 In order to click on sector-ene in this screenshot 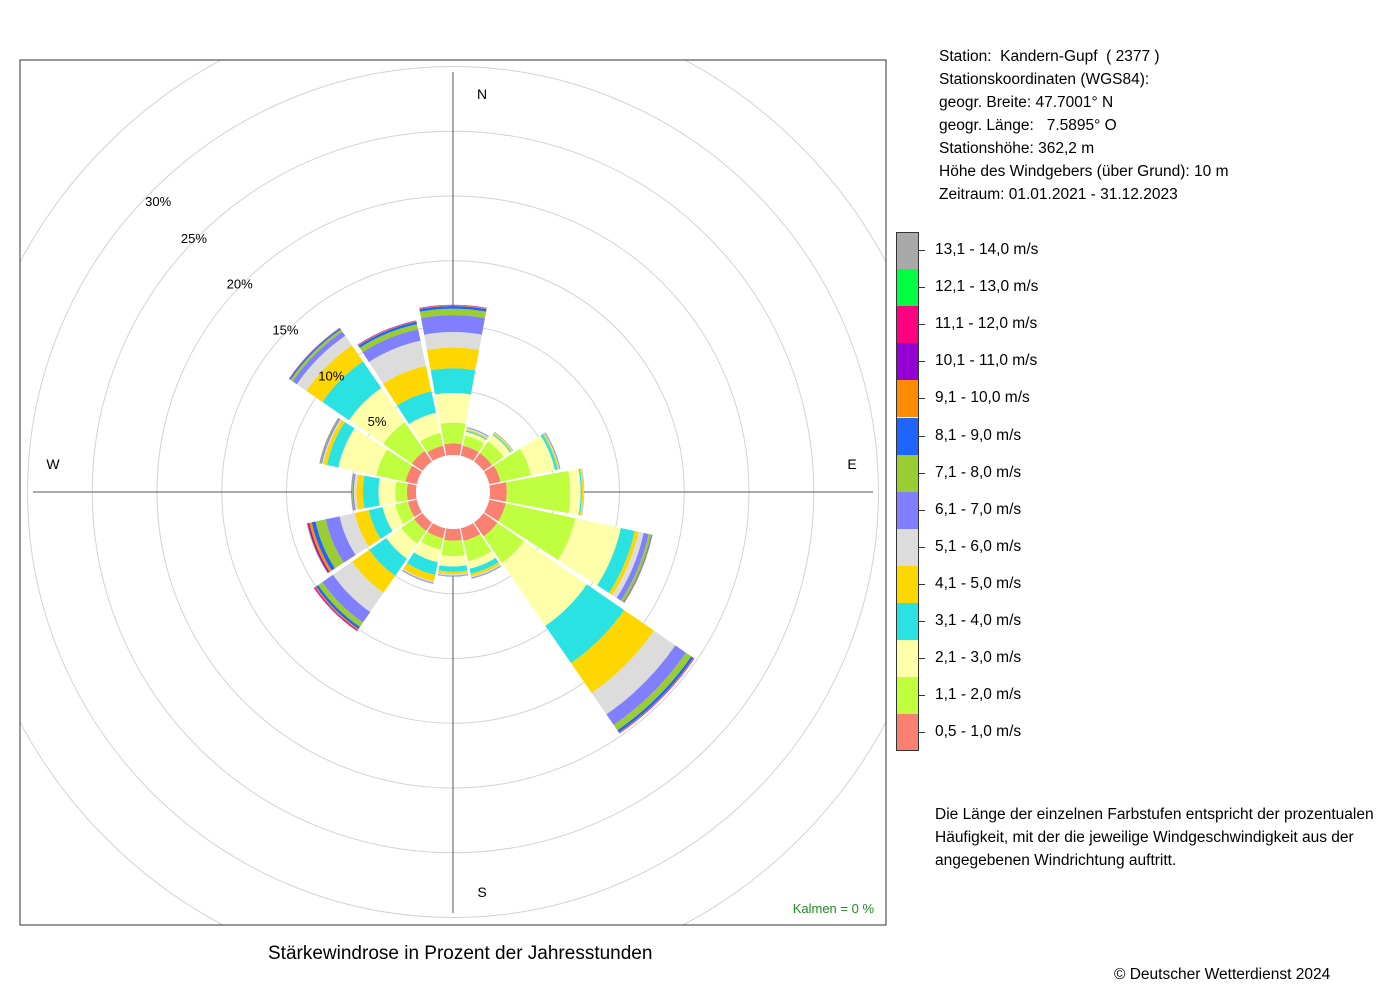, I will do `click(522, 458)`.